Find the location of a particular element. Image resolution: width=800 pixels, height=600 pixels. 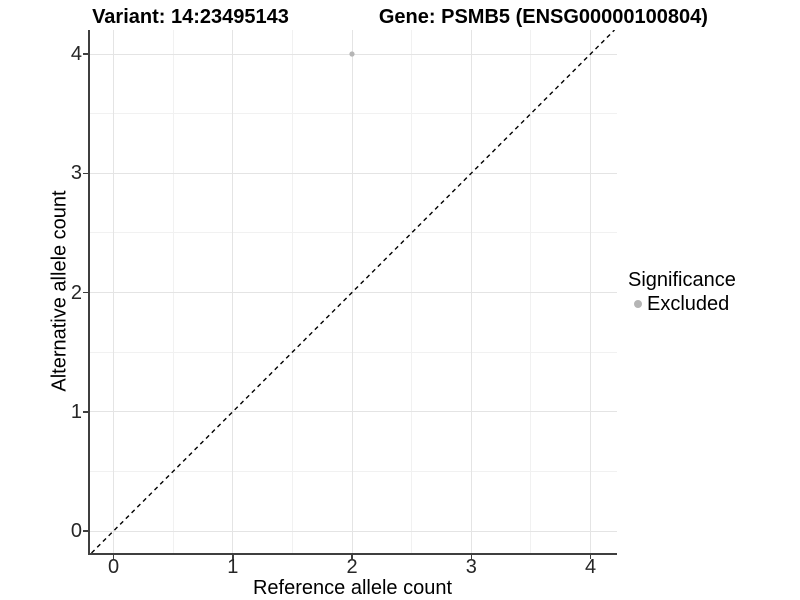

x-tick-label: 4 is located at coordinates (590, 567).